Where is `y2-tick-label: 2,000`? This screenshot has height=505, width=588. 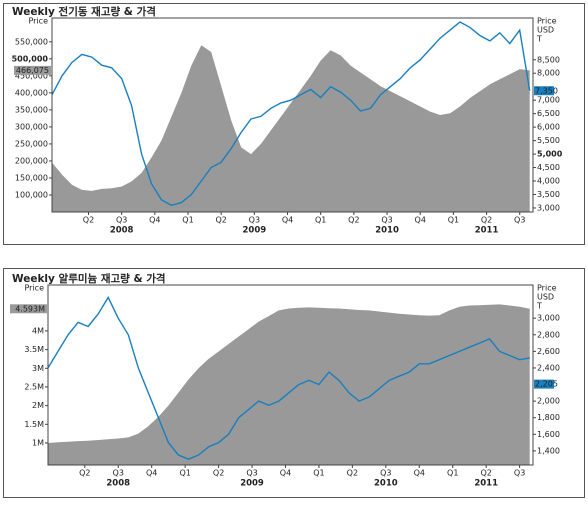 y2-tick-label: 2,000 is located at coordinates (548, 401).